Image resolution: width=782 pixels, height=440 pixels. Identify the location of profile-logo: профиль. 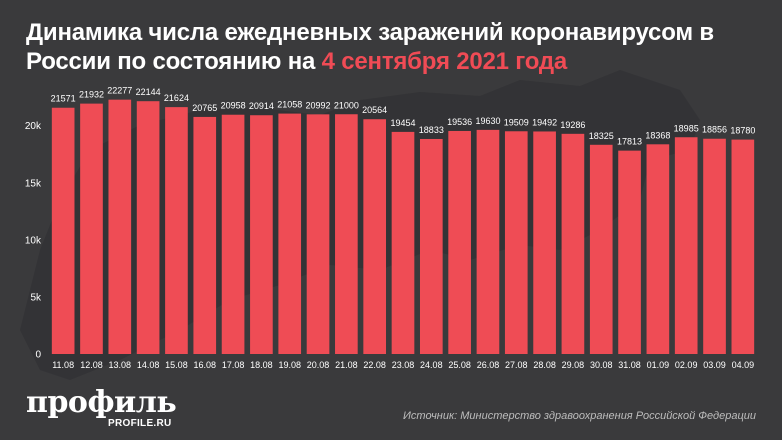
(101, 402).